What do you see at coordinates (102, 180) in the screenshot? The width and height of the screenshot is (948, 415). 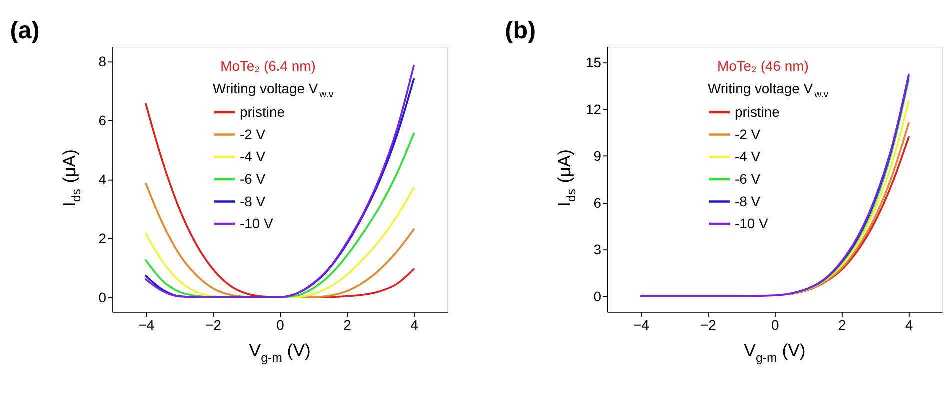 I see `y-tick-label: 4` at bounding box center [102, 180].